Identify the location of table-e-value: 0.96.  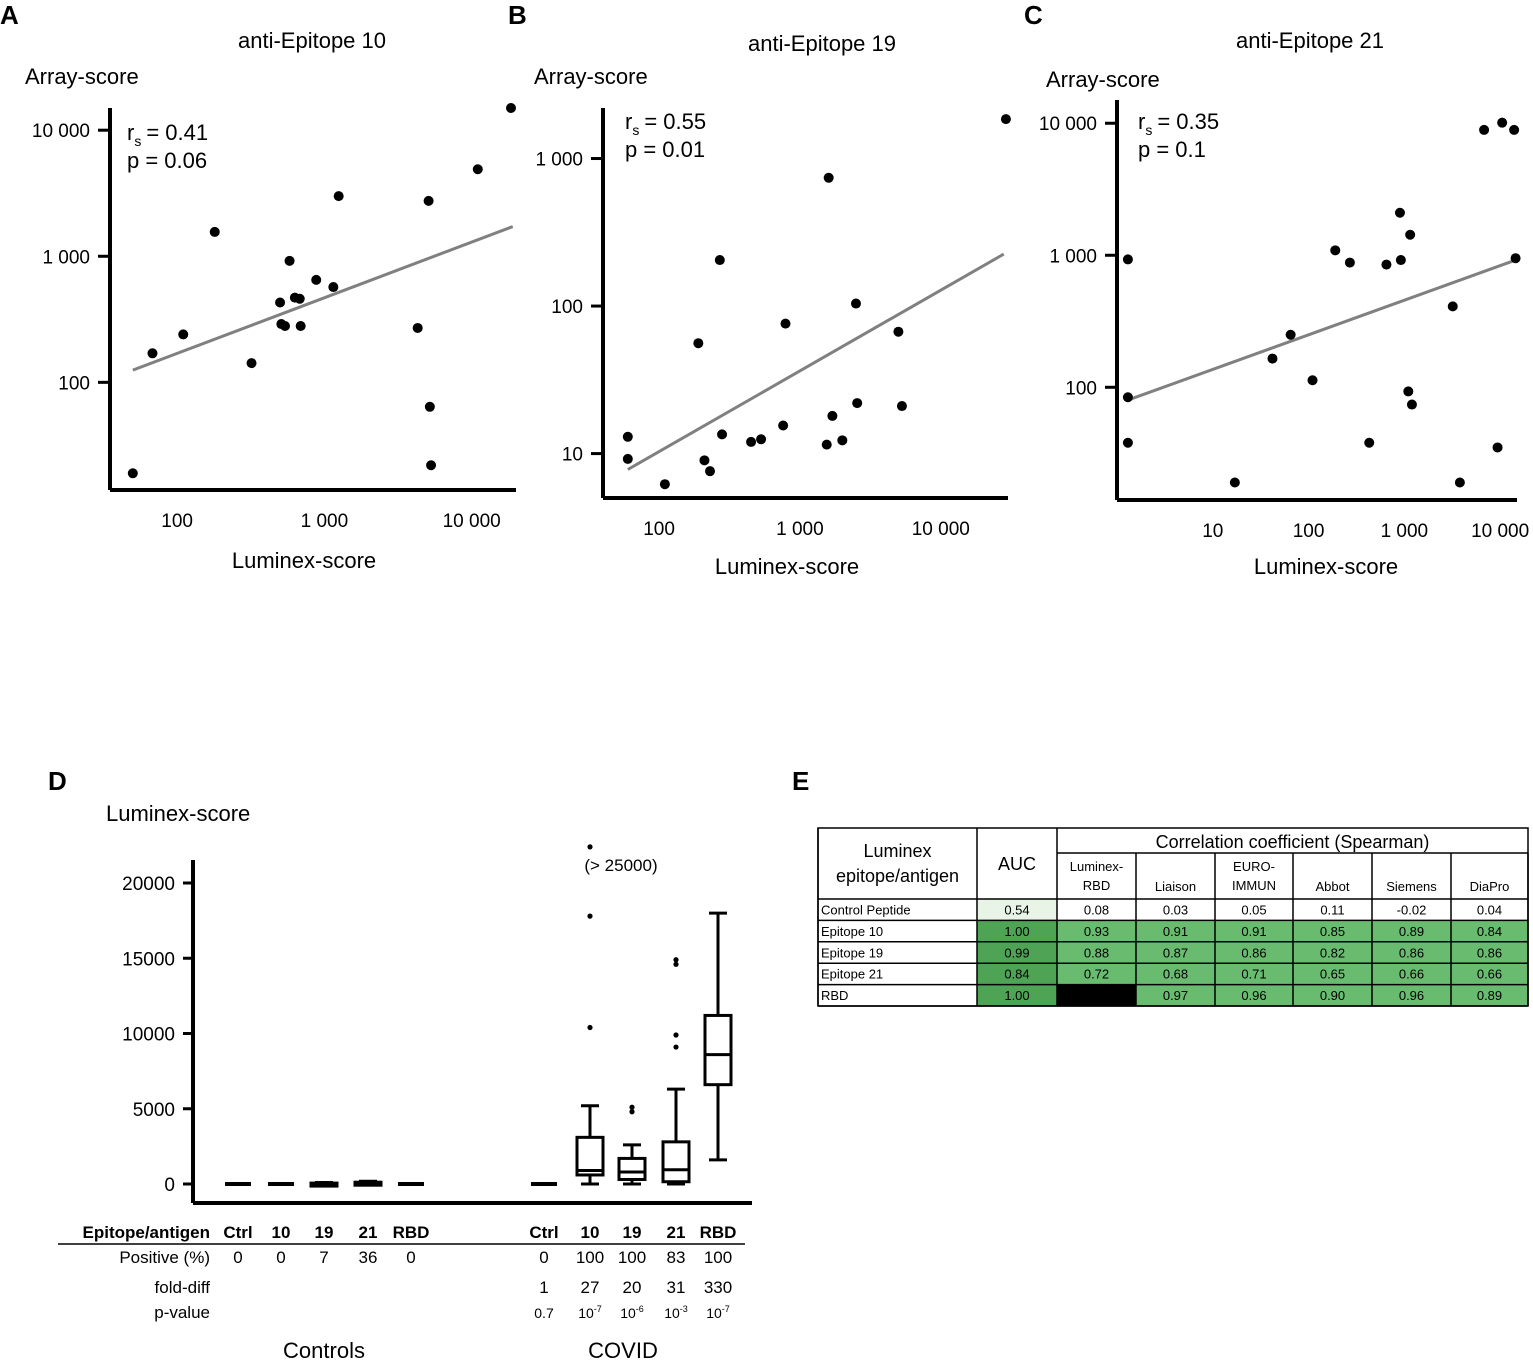
(1253, 995).